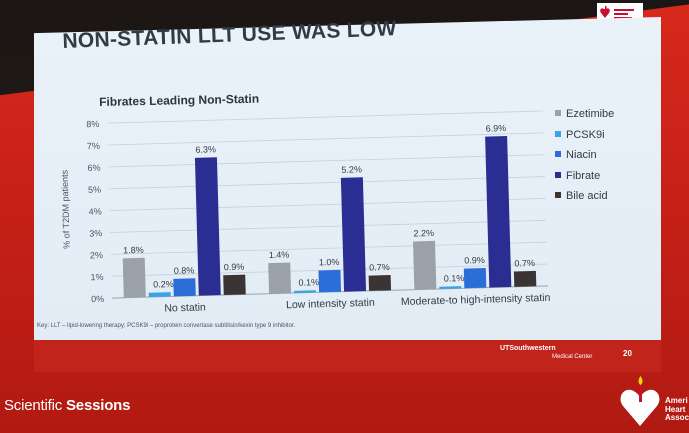  I want to click on data-label: 2.2%, so click(423, 233).